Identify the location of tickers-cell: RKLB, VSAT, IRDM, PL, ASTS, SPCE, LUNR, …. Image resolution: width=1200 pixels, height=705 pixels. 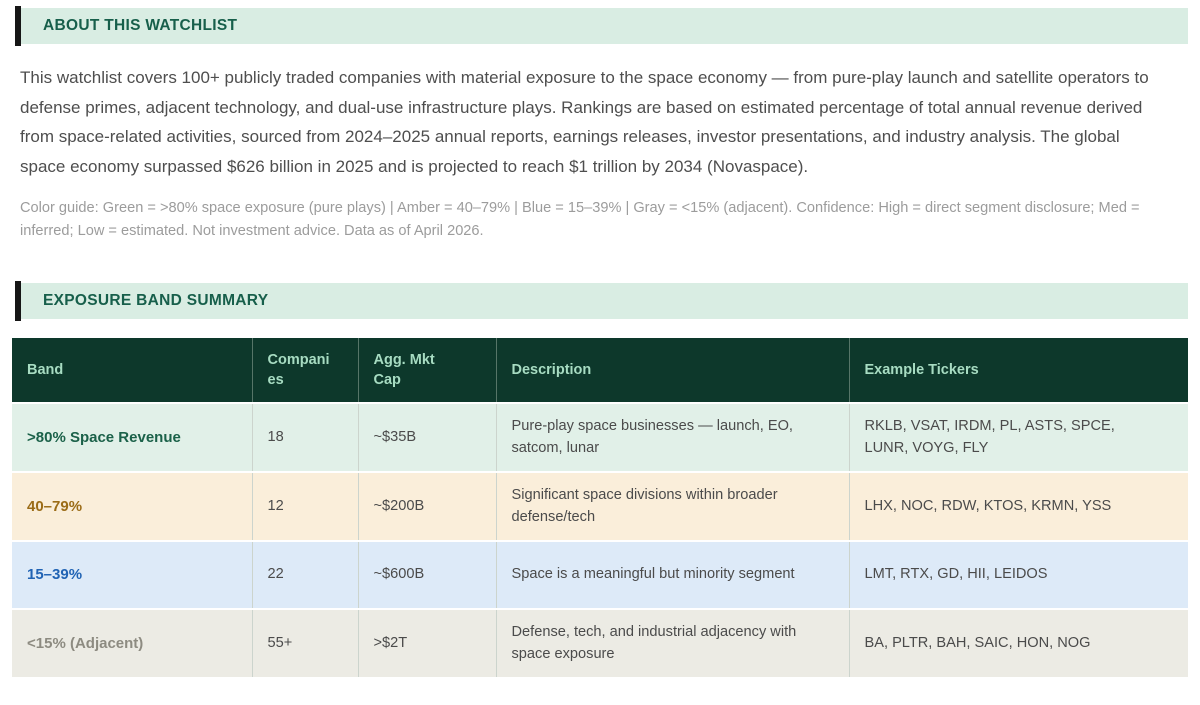
(1018, 437).